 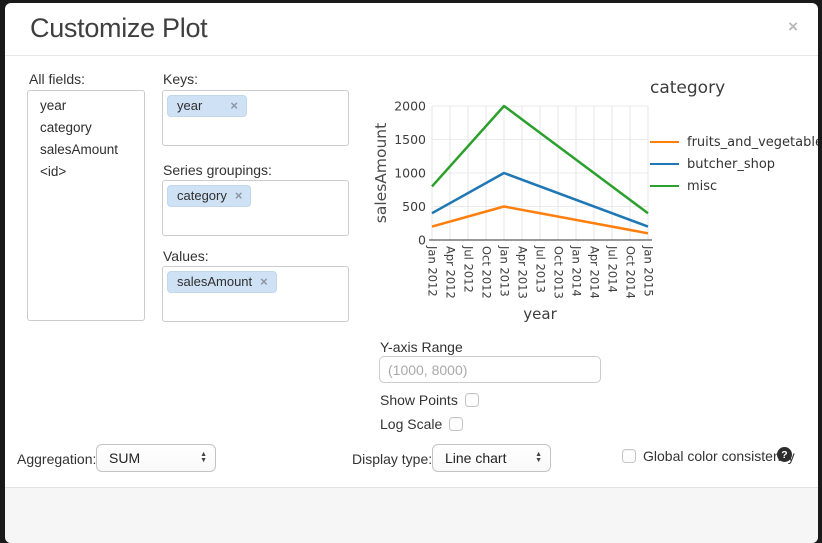 What do you see at coordinates (392, 459) in the screenshot?
I see `display-type-label: Display type:` at bounding box center [392, 459].